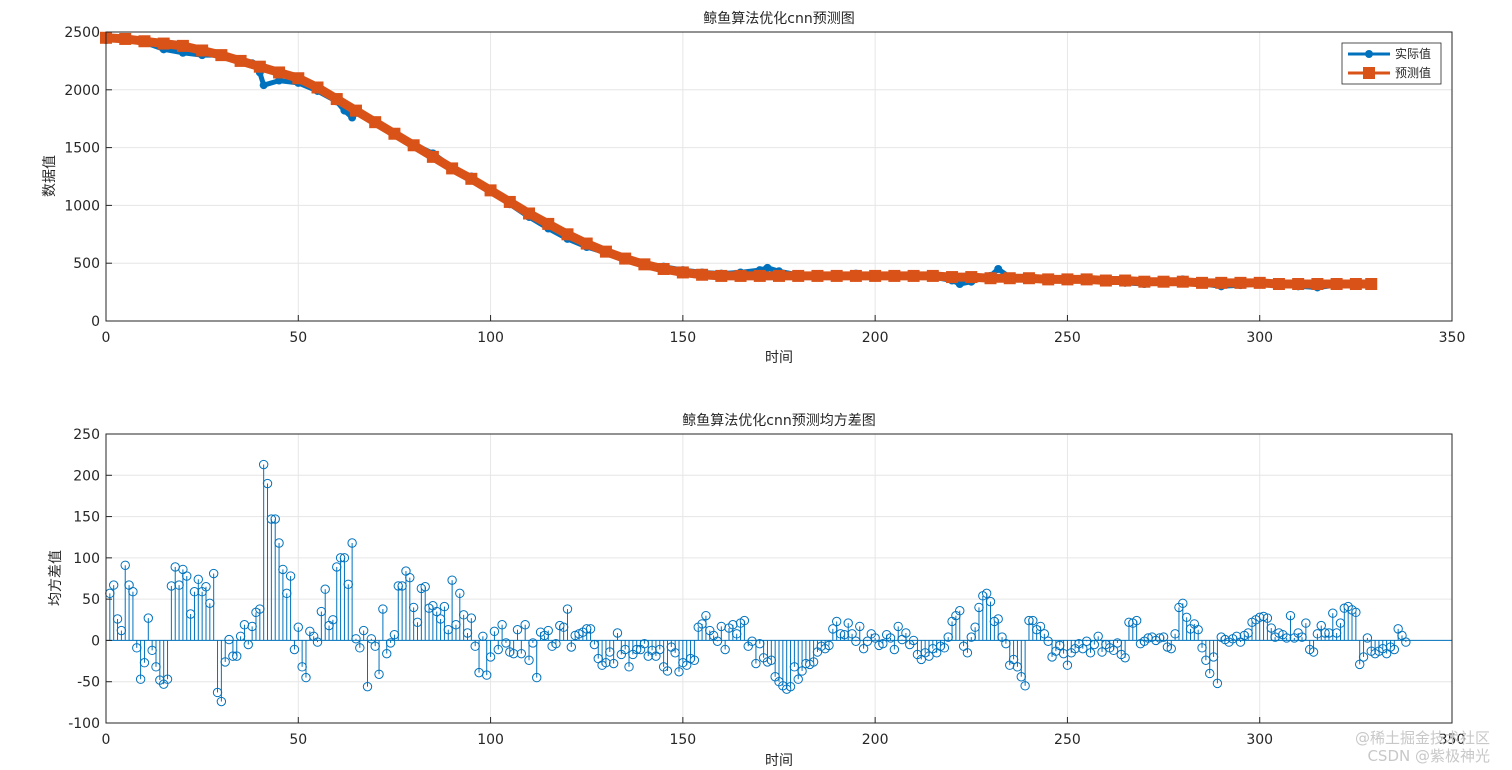 This screenshot has width=1512, height=770. I want to click on legend-label-predicted: 预测值, so click(1413, 72).